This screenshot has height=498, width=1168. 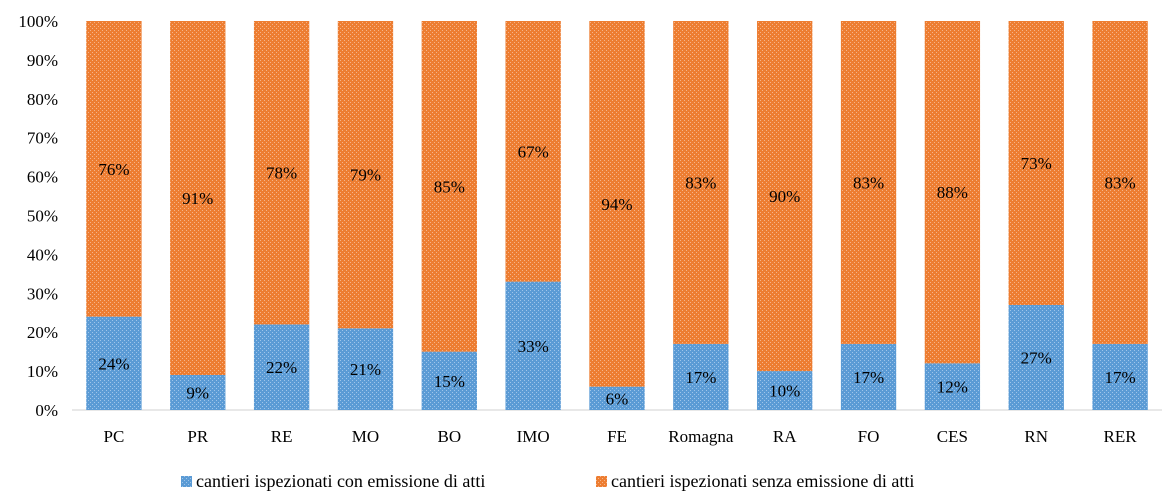 I want to click on y-tick-label: 20%, so click(x=42, y=332).